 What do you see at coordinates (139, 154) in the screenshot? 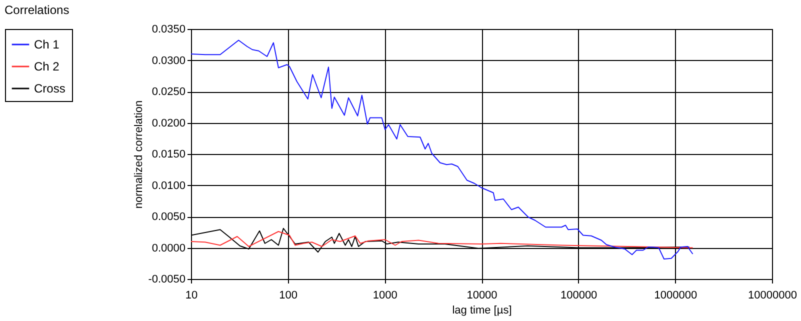
I see `y-axis-title: normalized correlation` at bounding box center [139, 154].